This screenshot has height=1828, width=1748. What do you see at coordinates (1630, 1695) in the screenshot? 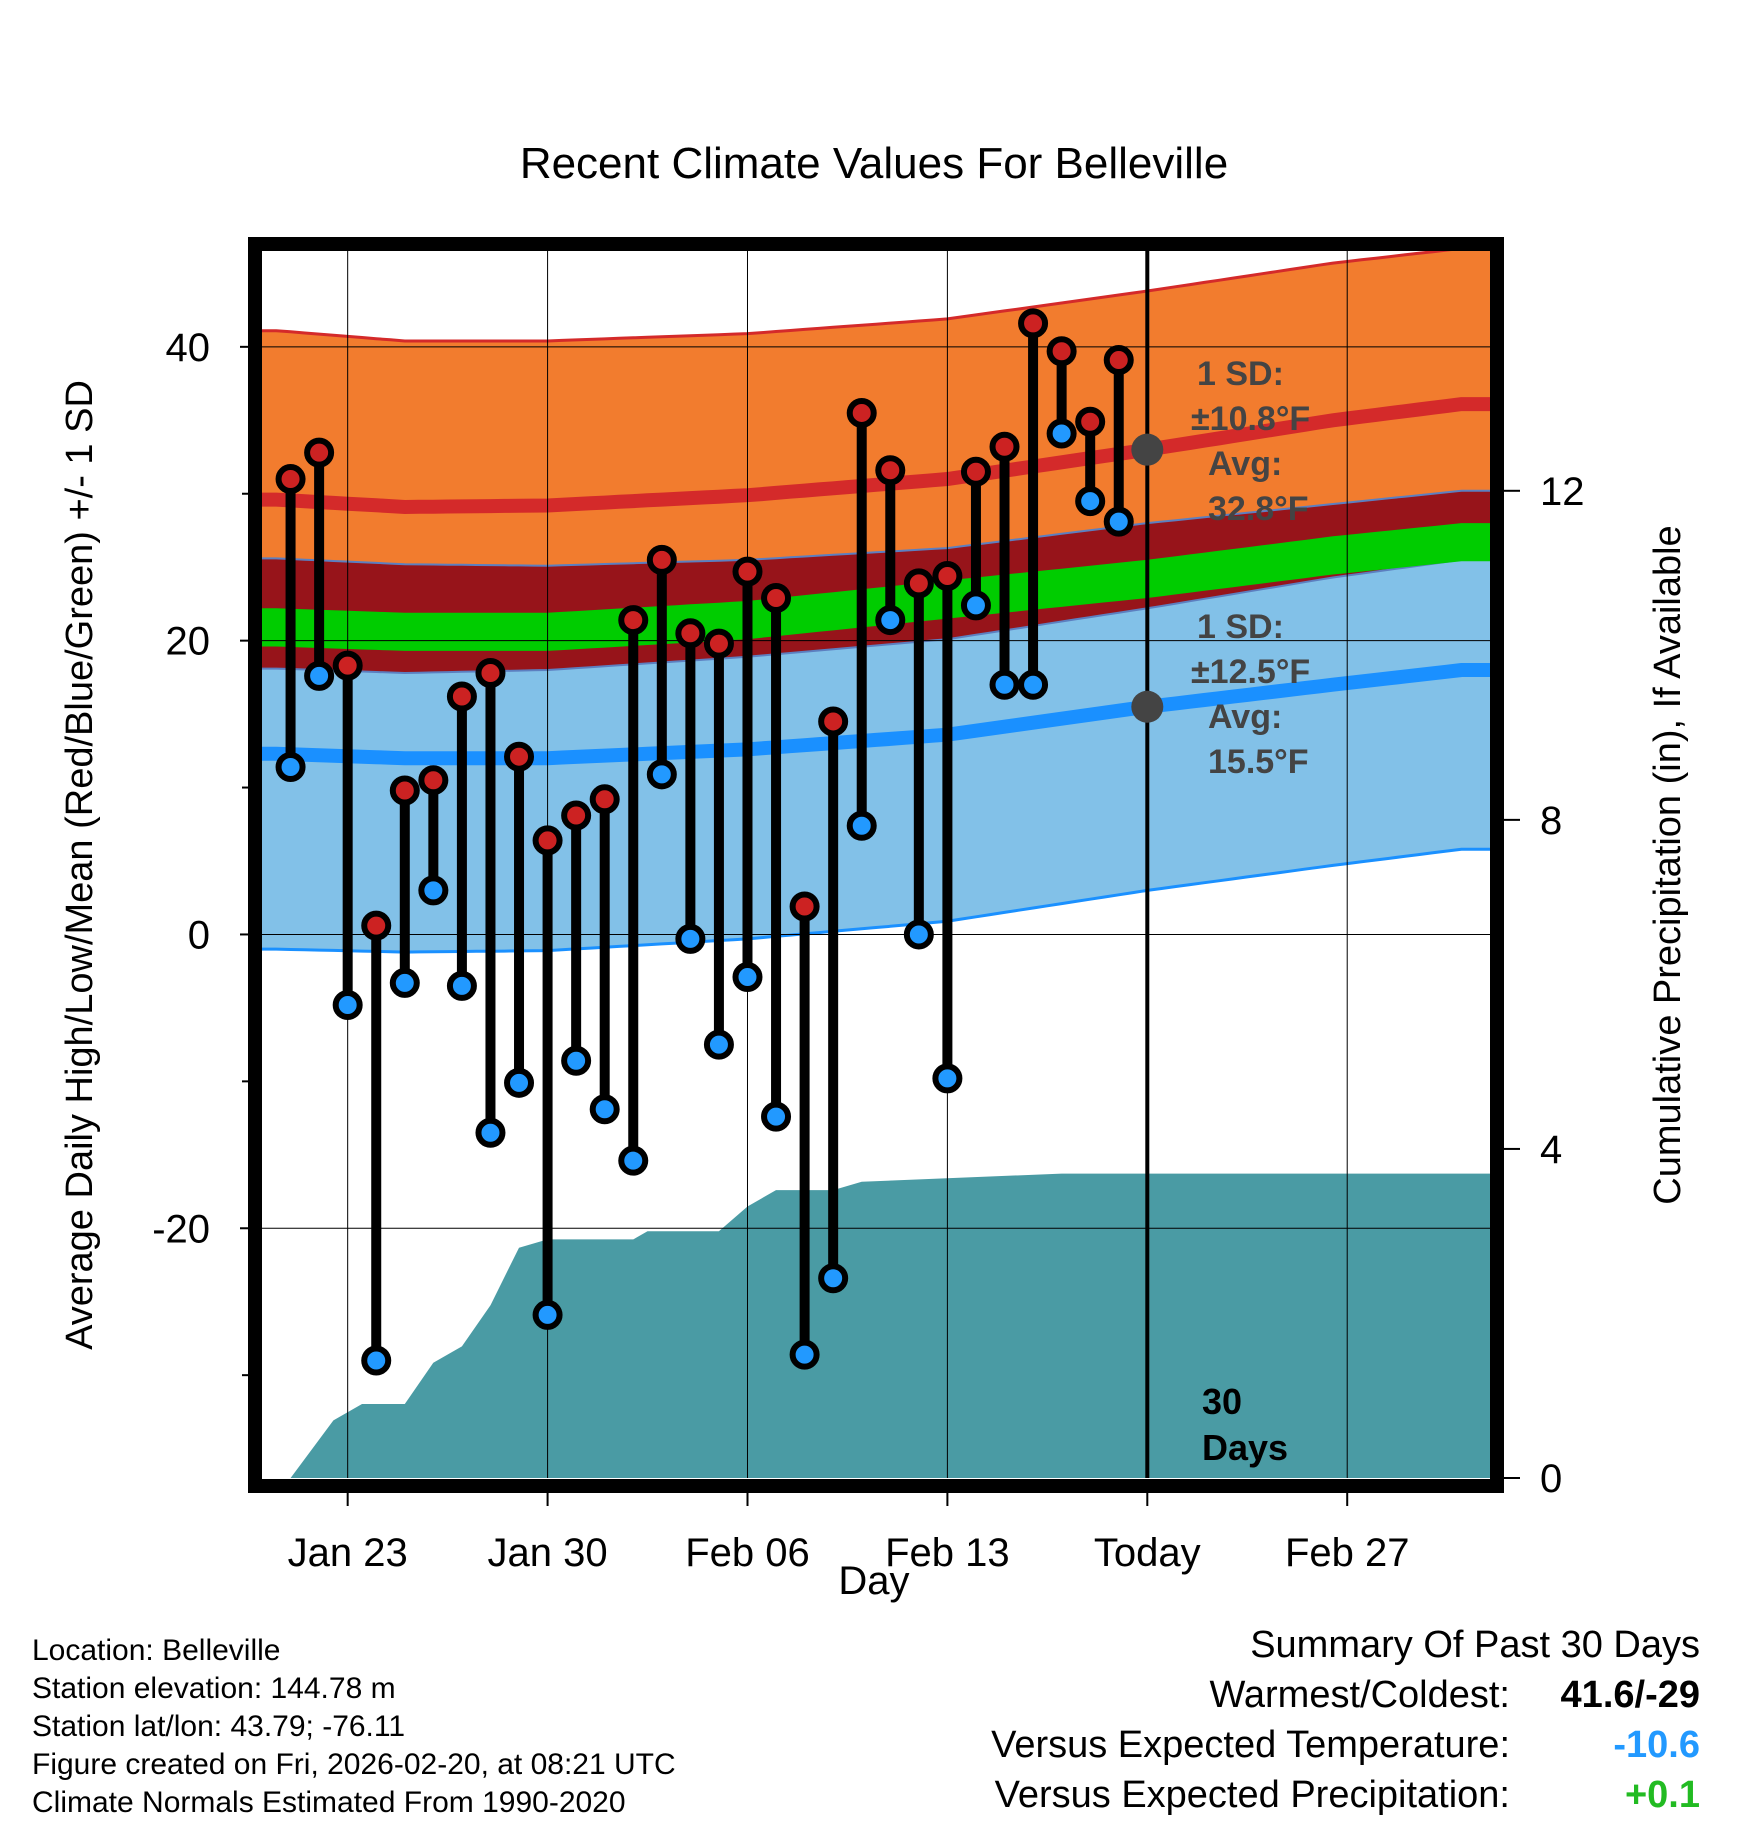
I see `warmest-value: 41.6/-29` at bounding box center [1630, 1695].